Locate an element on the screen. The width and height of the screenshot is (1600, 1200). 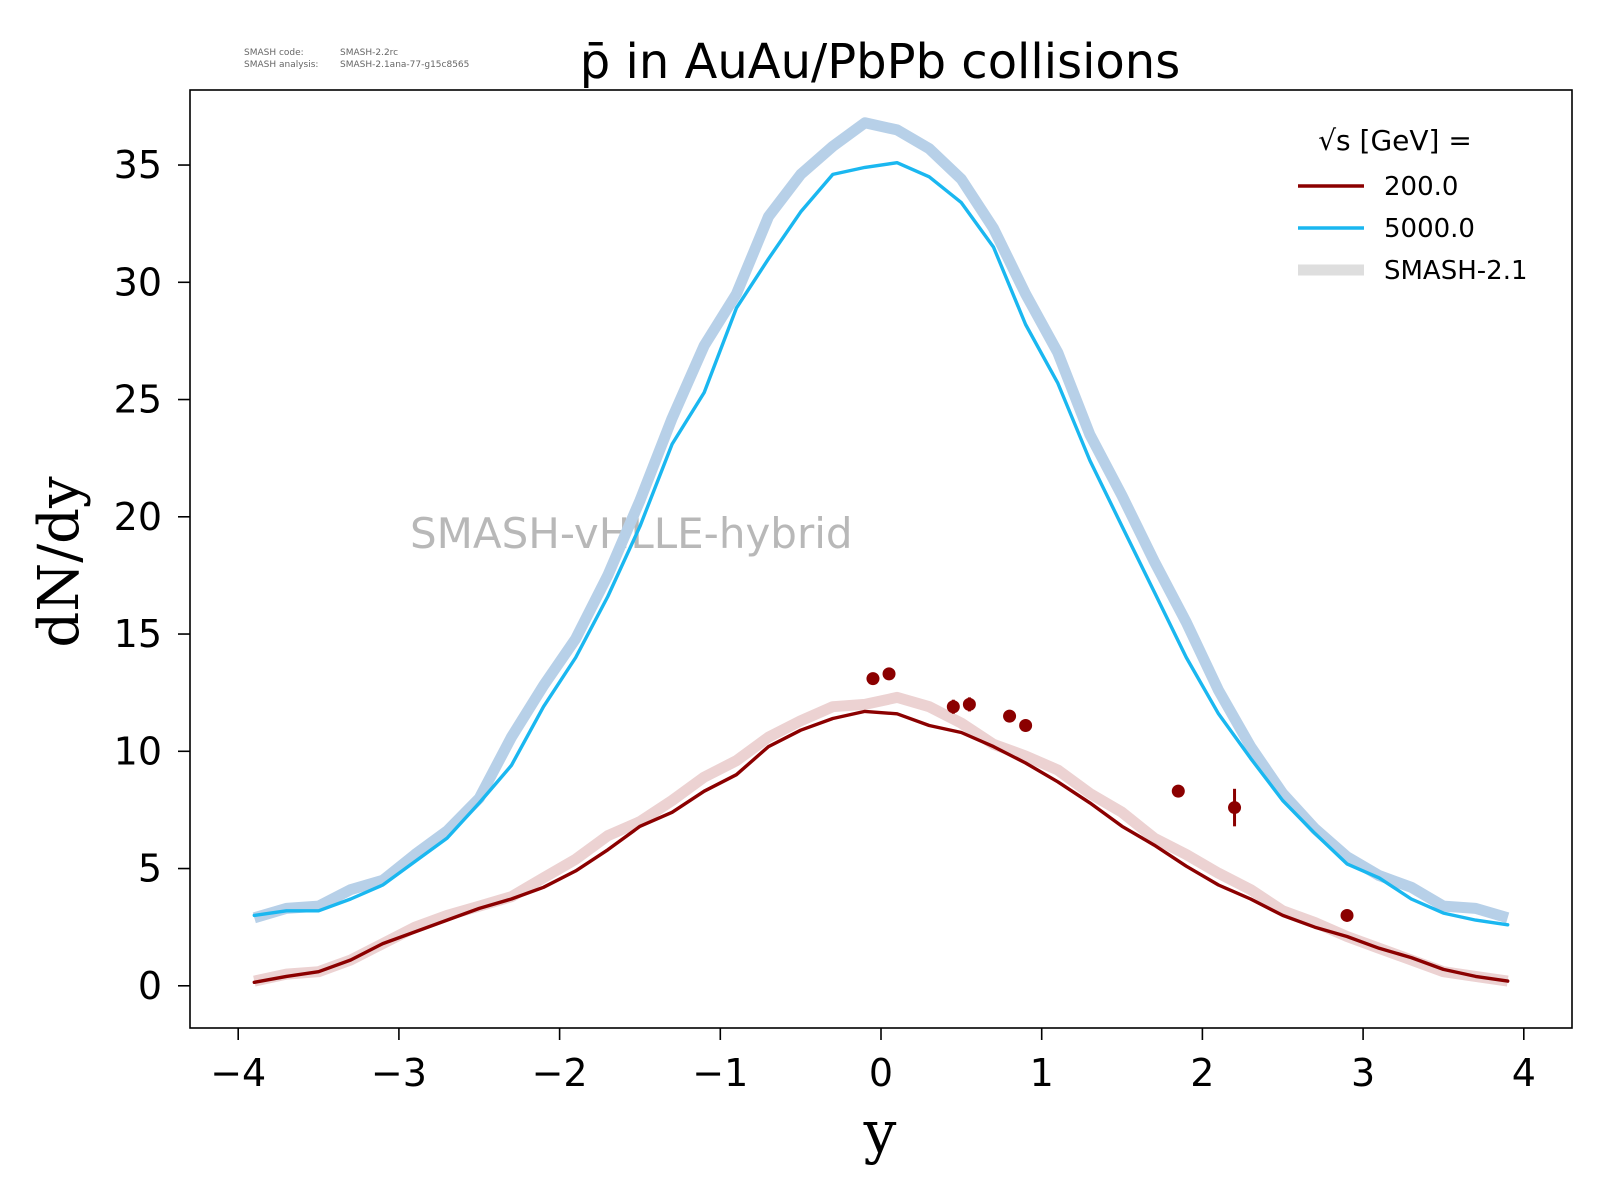
x-axis-label: y is located at coordinates (880, 1132).